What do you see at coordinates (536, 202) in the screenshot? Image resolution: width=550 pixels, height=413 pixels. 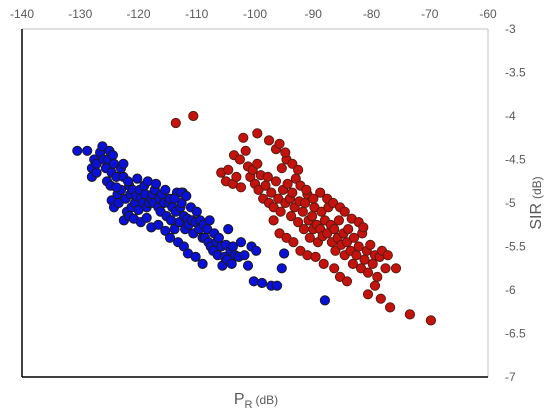 I see `y-axis-title: SIR (dB)` at bounding box center [536, 202].